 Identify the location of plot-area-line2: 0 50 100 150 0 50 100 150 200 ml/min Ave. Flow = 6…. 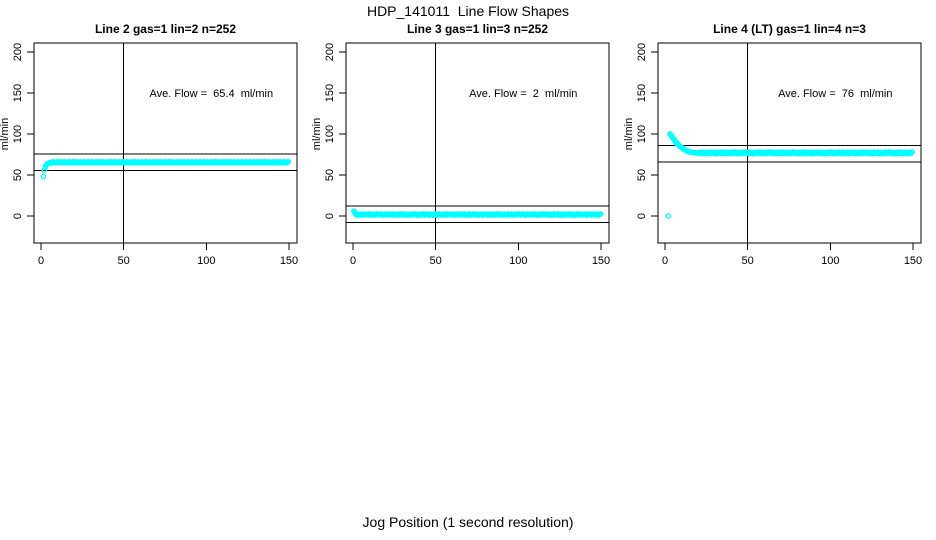
(149, 154).